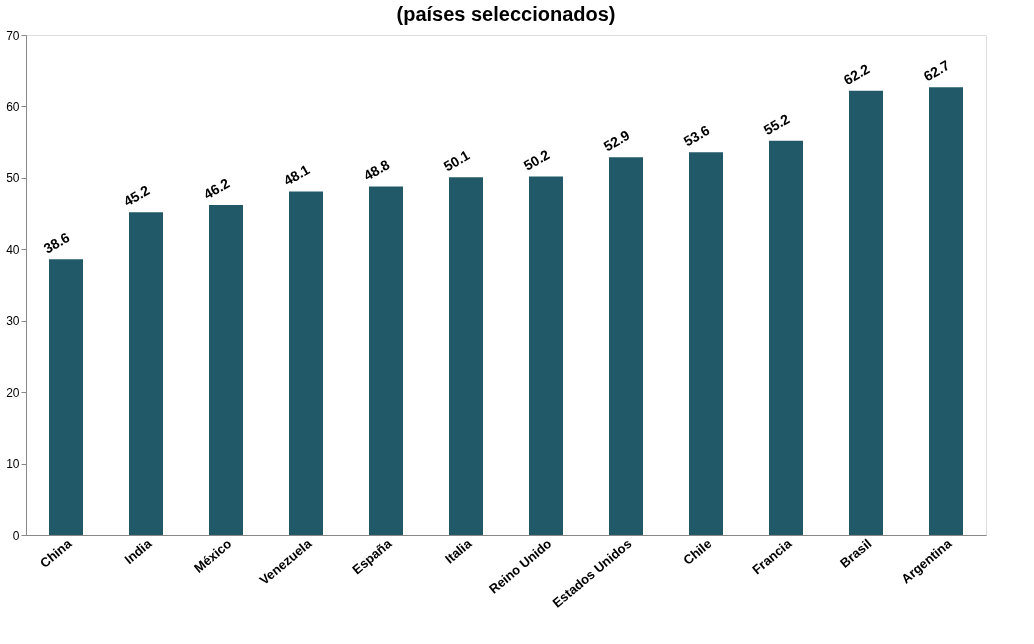  I want to click on y-tick-label: 60, so click(13, 106).